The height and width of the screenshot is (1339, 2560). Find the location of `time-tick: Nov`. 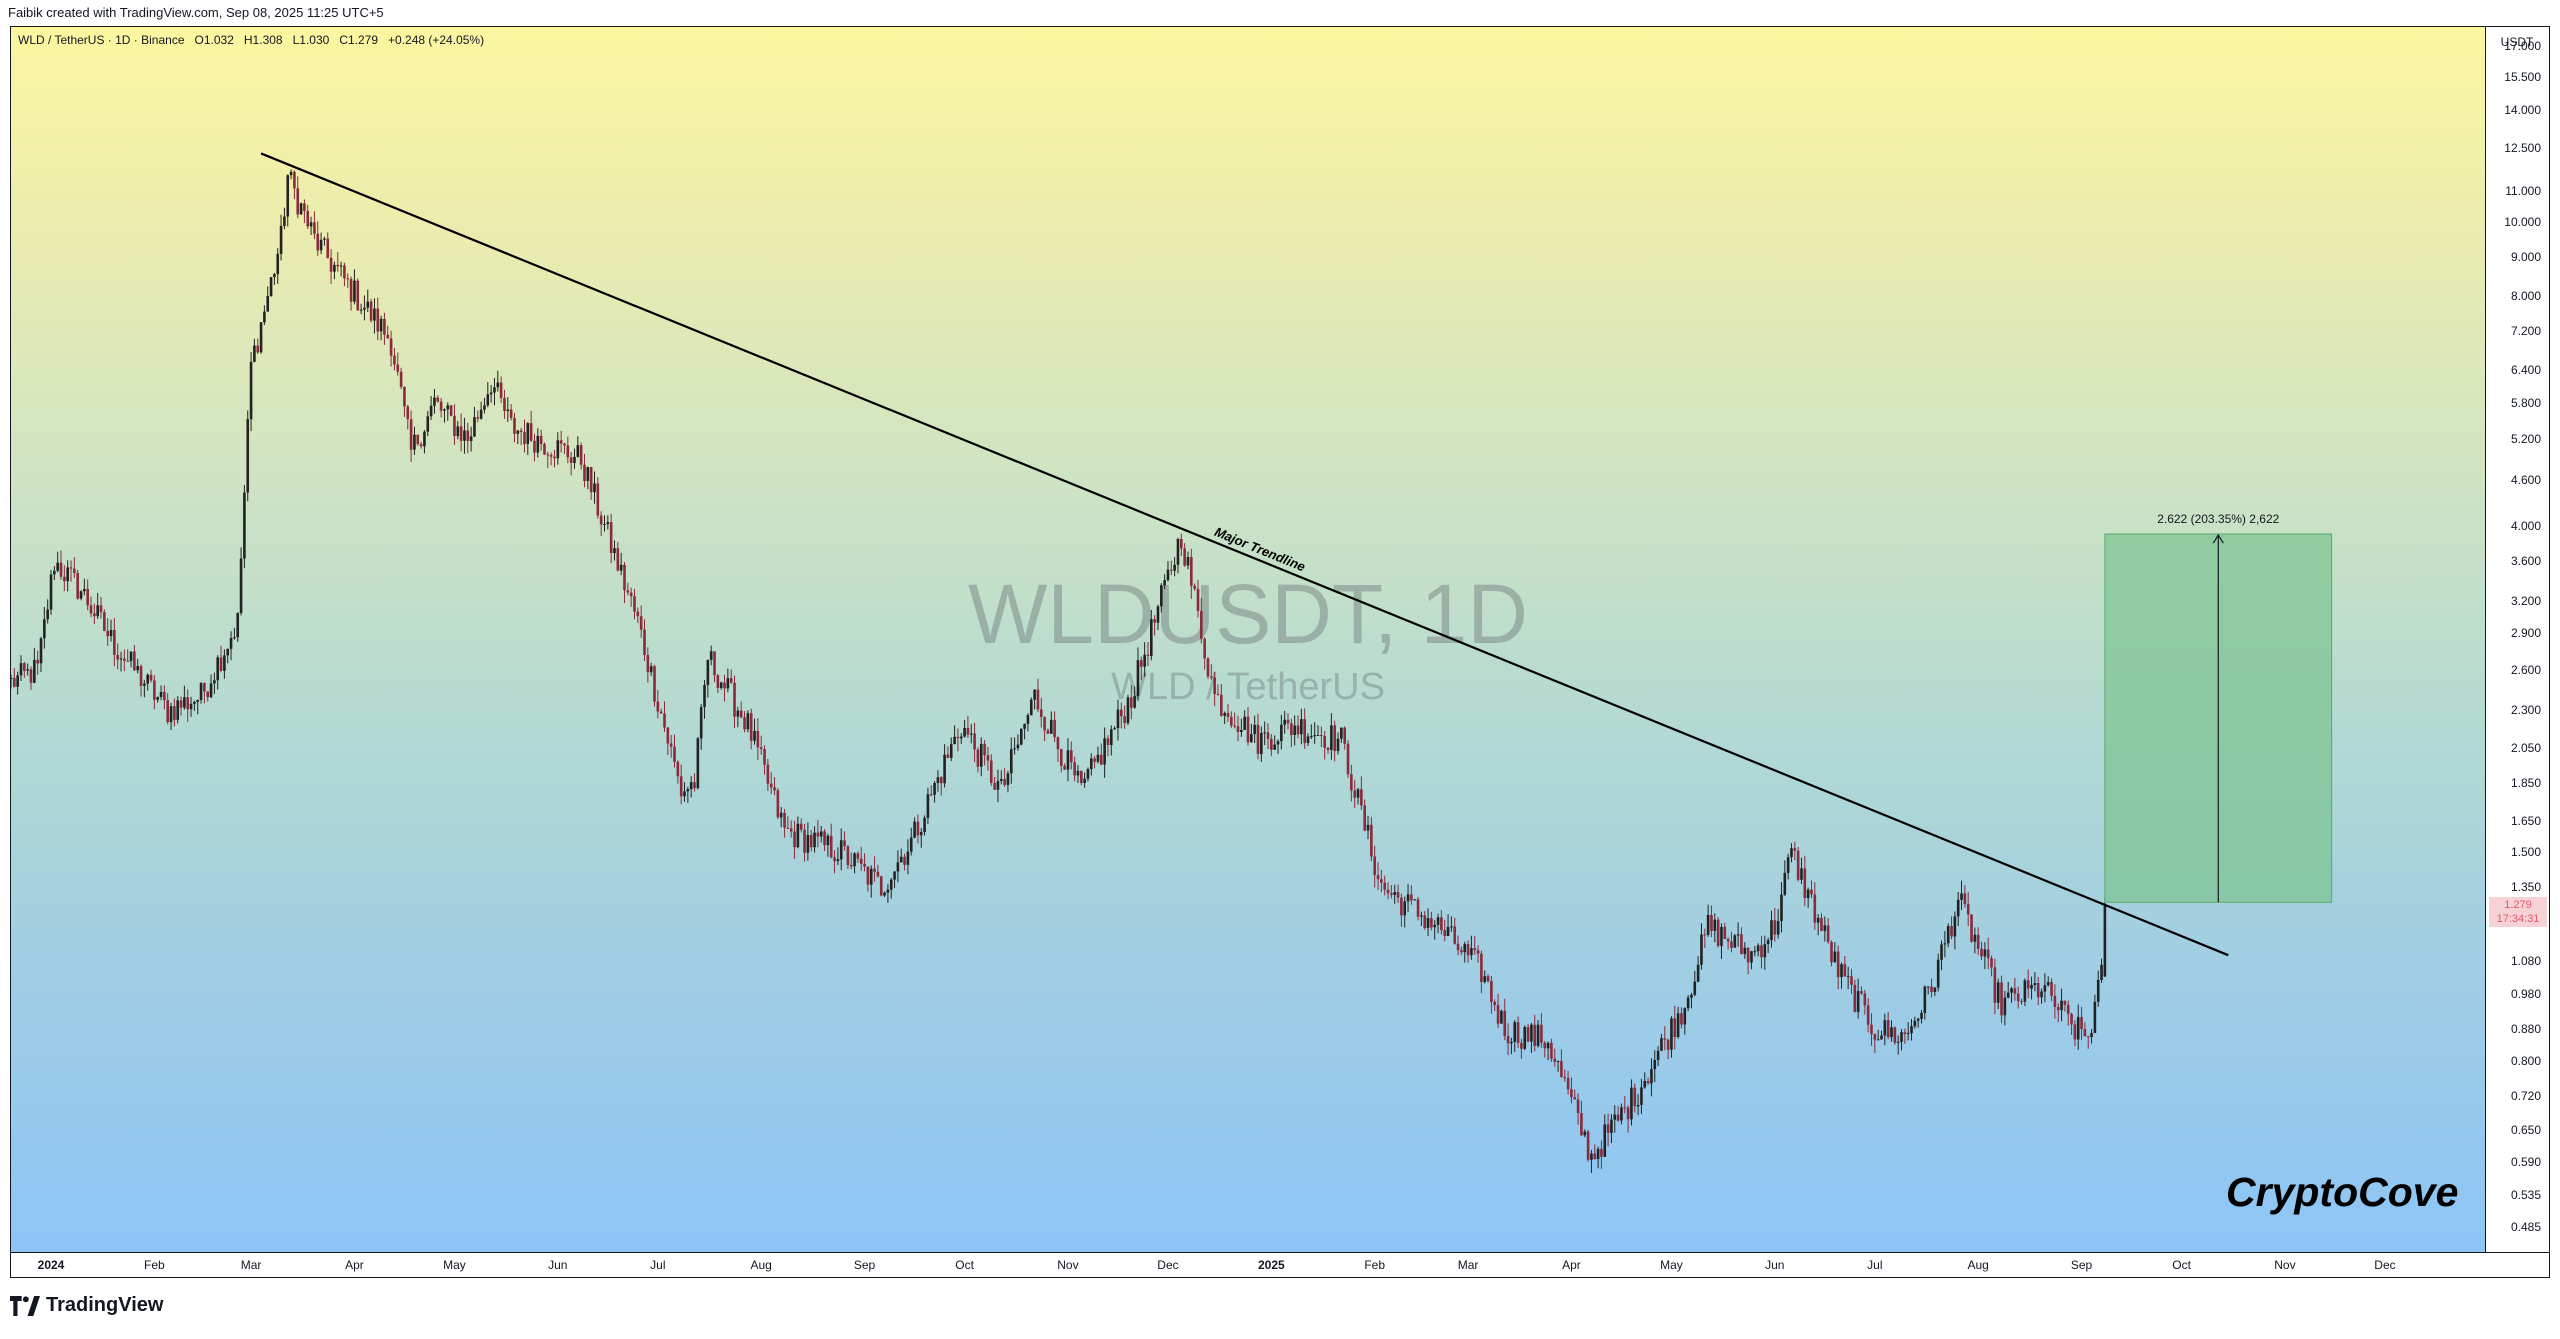

time-tick: Nov is located at coordinates (1068, 1265).